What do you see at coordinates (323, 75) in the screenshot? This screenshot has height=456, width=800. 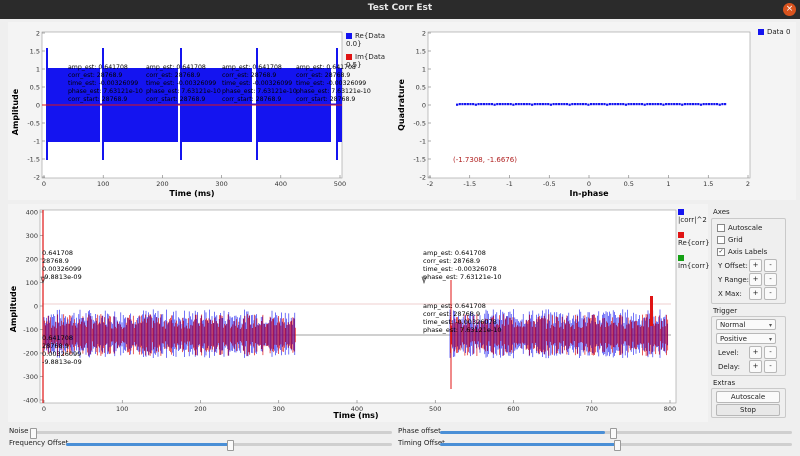 I see `burst-tag-text: corr_est: 28768.9` at bounding box center [323, 75].